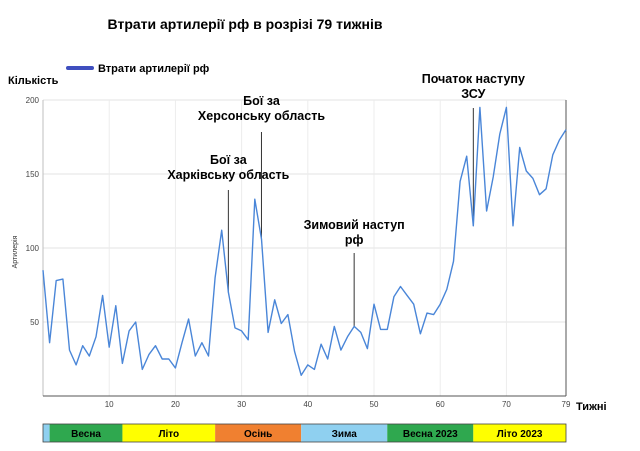 The height and width of the screenshot is (451, 640). Describe the element at coordinates (245, 24) in the screenshot. I see `chart-title: Втрати артилерії рф в розрізі 79 тижнів` at that location.